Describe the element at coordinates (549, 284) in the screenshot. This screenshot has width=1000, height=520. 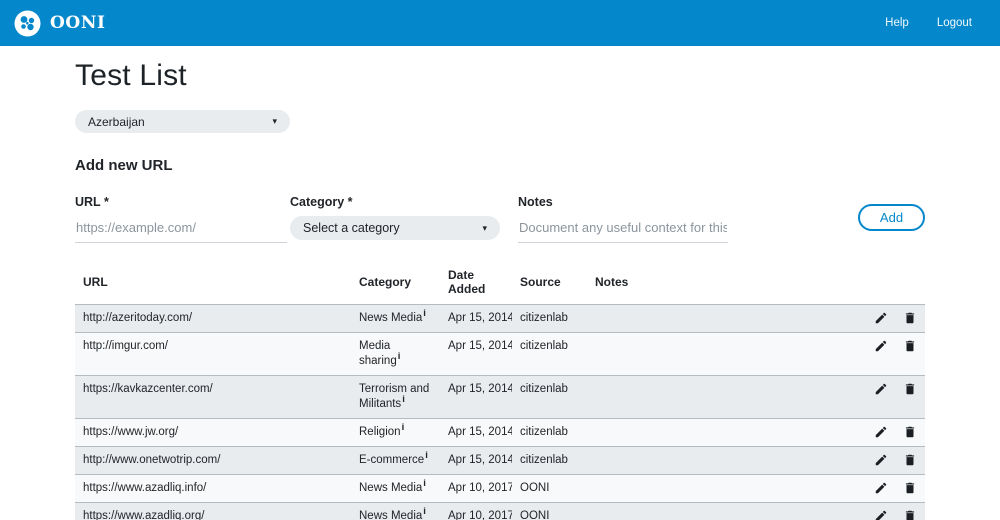
I see `header-source: Source` at that location.